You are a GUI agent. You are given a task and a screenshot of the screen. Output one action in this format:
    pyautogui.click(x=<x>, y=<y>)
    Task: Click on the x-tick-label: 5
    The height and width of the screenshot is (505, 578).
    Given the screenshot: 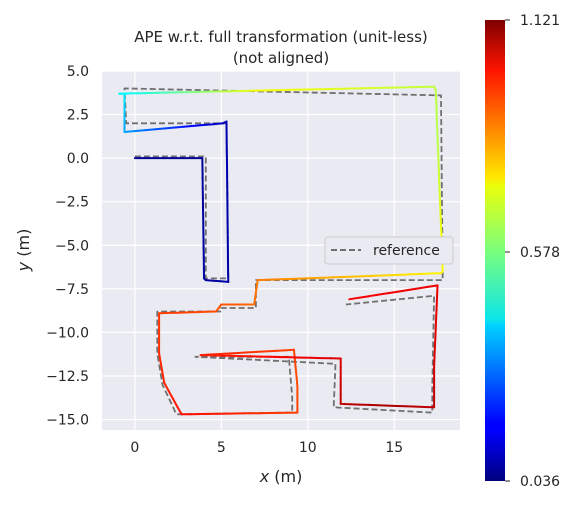 What is the action you would take?
    pyautogui.click(x=221, y=448)
    